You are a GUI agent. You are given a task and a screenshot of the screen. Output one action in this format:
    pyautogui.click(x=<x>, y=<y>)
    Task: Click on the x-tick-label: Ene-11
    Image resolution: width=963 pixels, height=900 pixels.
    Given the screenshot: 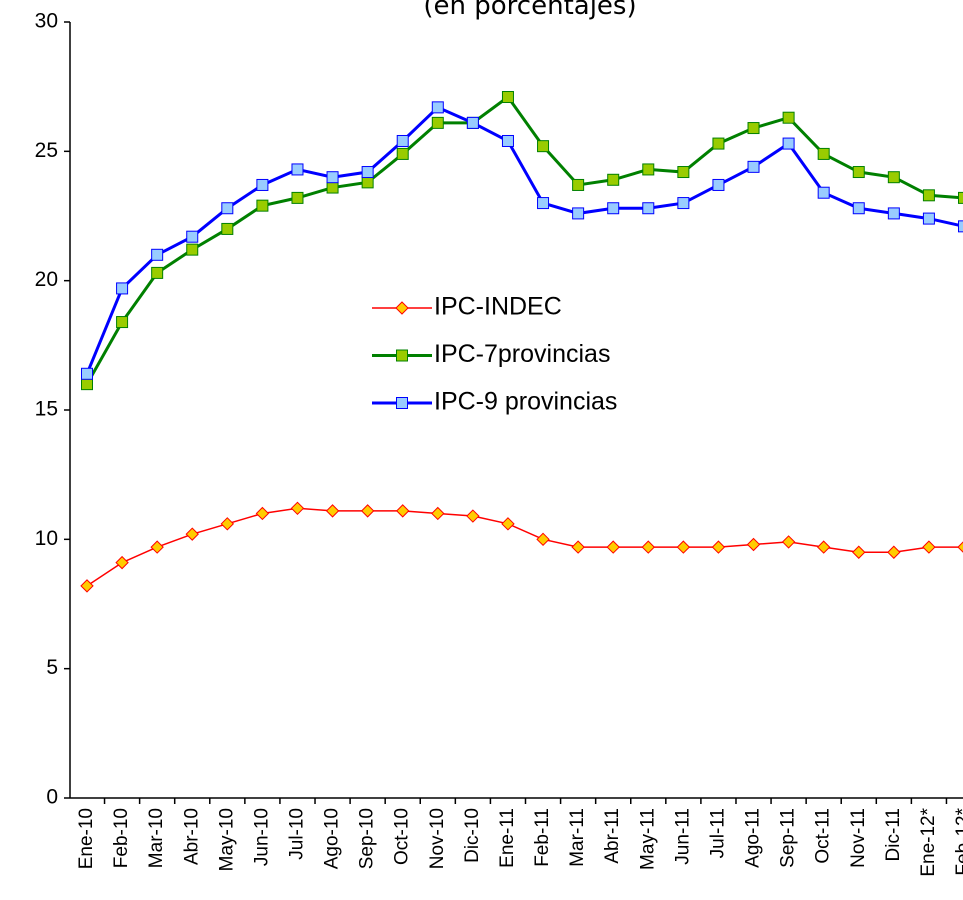 What is the action you would take?
    pyautogui.click(x=507, y=838)
    